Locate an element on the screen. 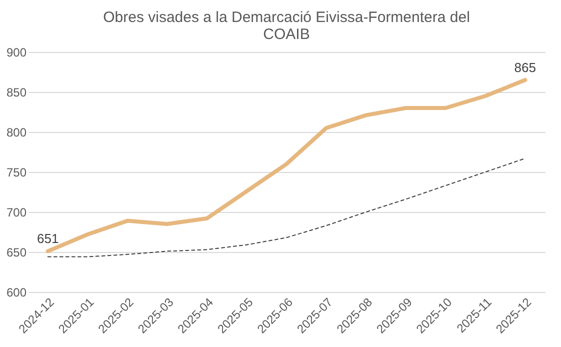 The image size is (561, 347). y-tick-label: 850 is located at coordinates (16, 93).